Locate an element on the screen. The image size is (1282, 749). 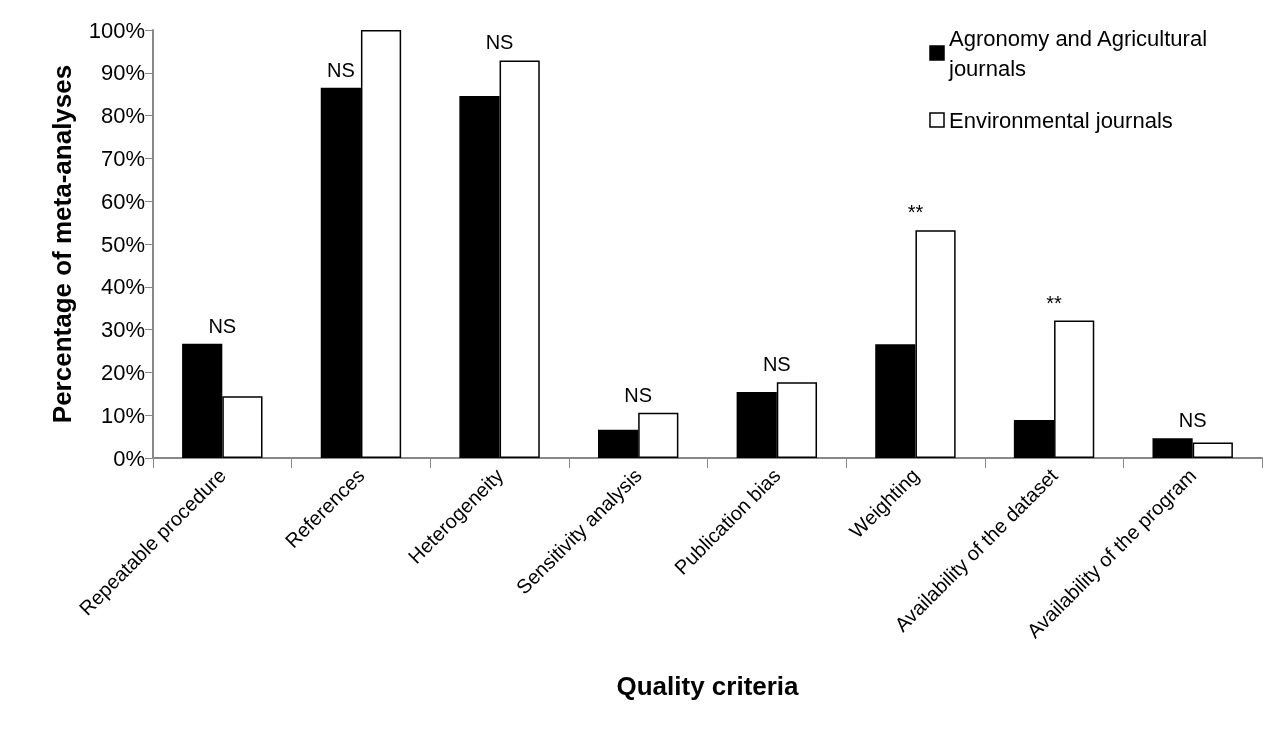
y-axis-title: Percentage of meta-analyses is located at coordinates (62, 244).